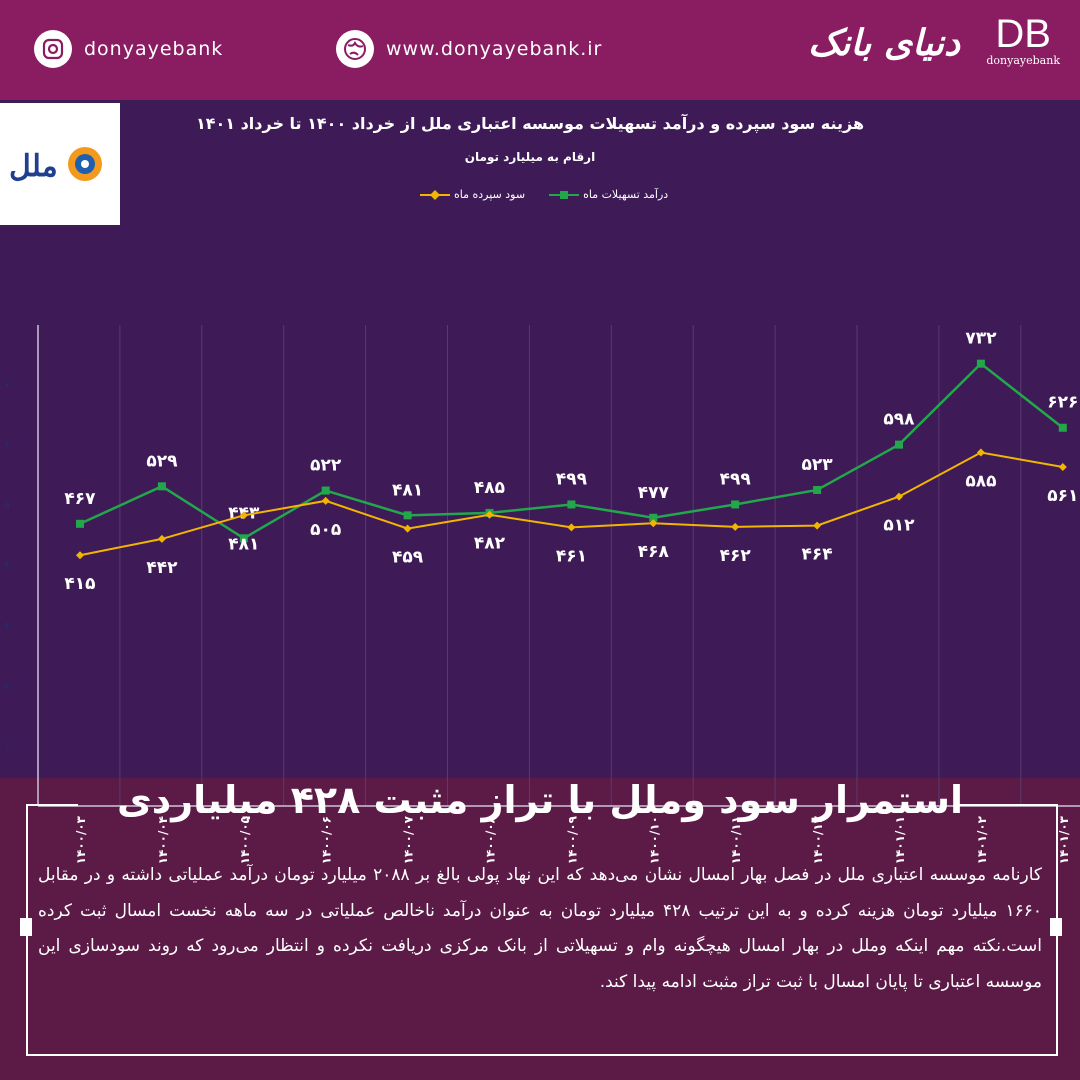 This screenshot has height=1080, width=1080. What do you see at coordinates (981, 339) in the screenshot?
I see `data-label: ۷۳۲` at bounding box center [981, 339].